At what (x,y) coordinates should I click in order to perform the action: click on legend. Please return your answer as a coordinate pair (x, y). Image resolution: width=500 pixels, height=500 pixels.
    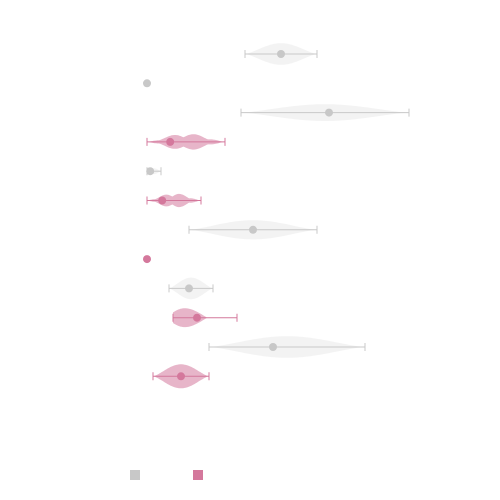
    Looking at the image, I should click on (166, 475).